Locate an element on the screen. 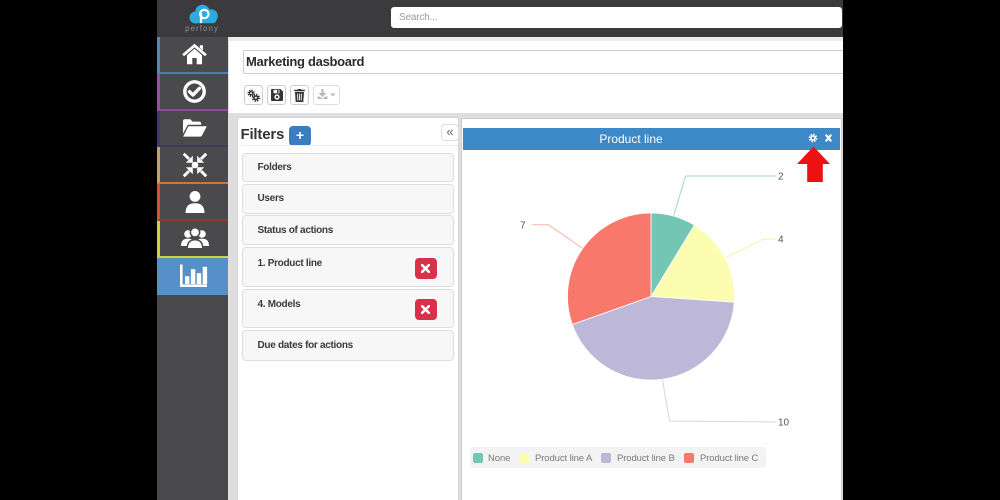 The height and width of the screenshot is (500, 1000). svg-text: 2 is located at coordinates (781, 177).